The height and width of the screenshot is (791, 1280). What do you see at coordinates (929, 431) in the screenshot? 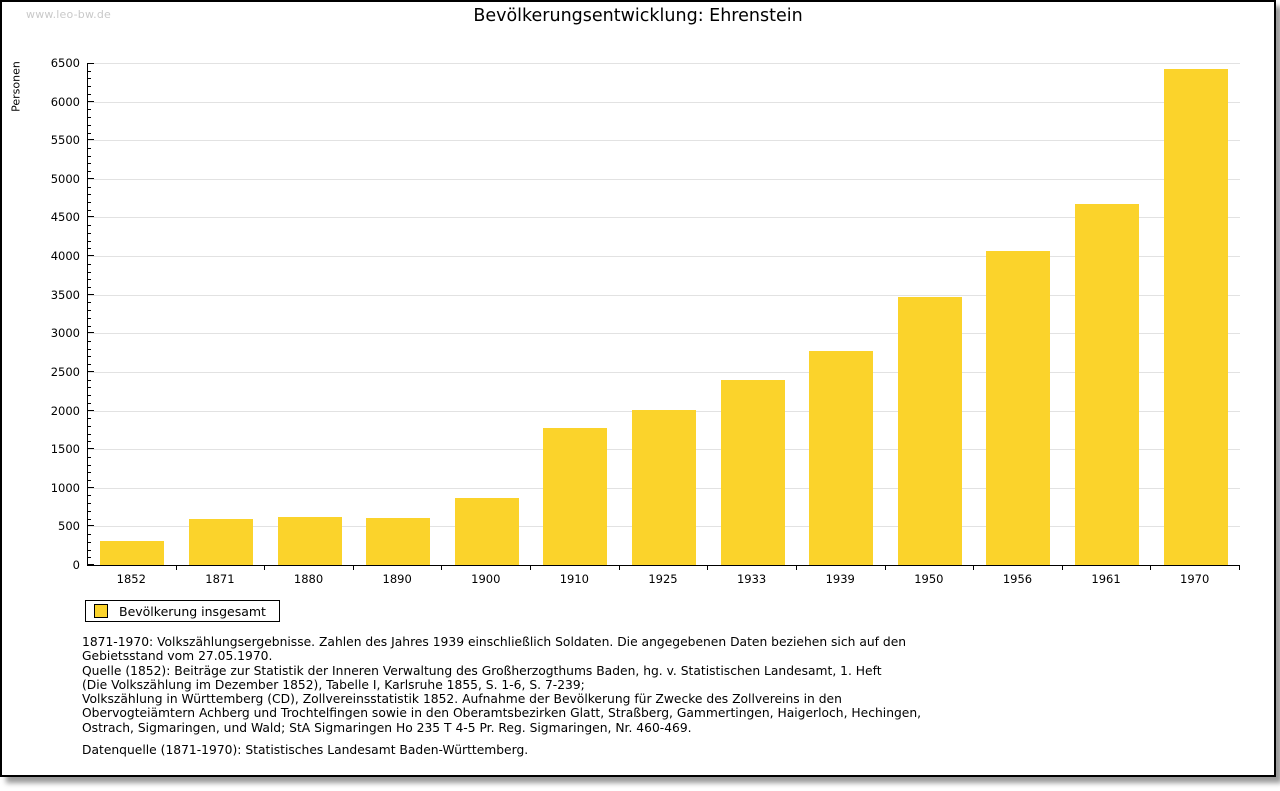
I see `bar-1950` at bounding box center [929, 431].